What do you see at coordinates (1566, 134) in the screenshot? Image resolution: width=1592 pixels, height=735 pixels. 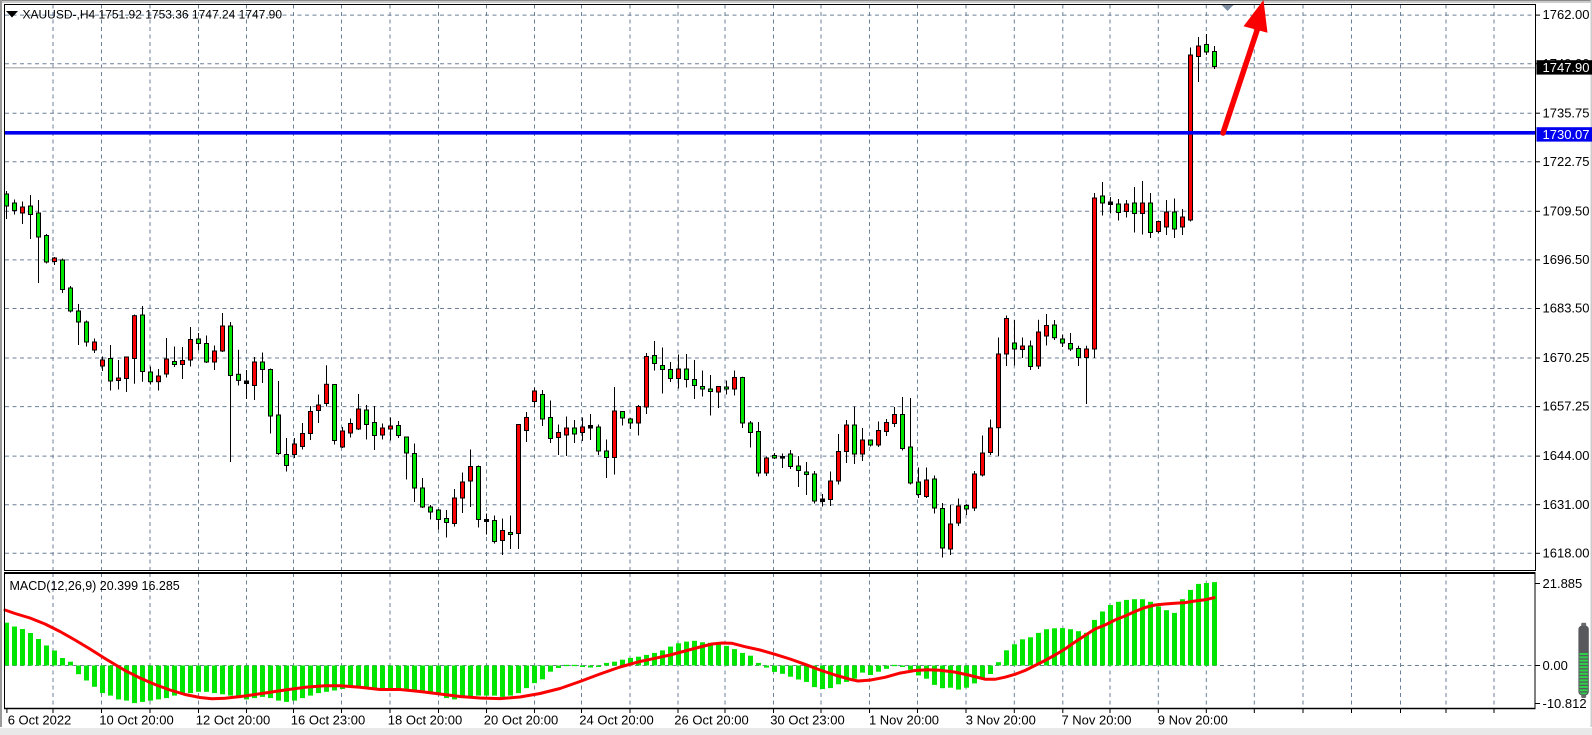 I see `svg-text: 1730.07` at bounding box center [1566, 134].